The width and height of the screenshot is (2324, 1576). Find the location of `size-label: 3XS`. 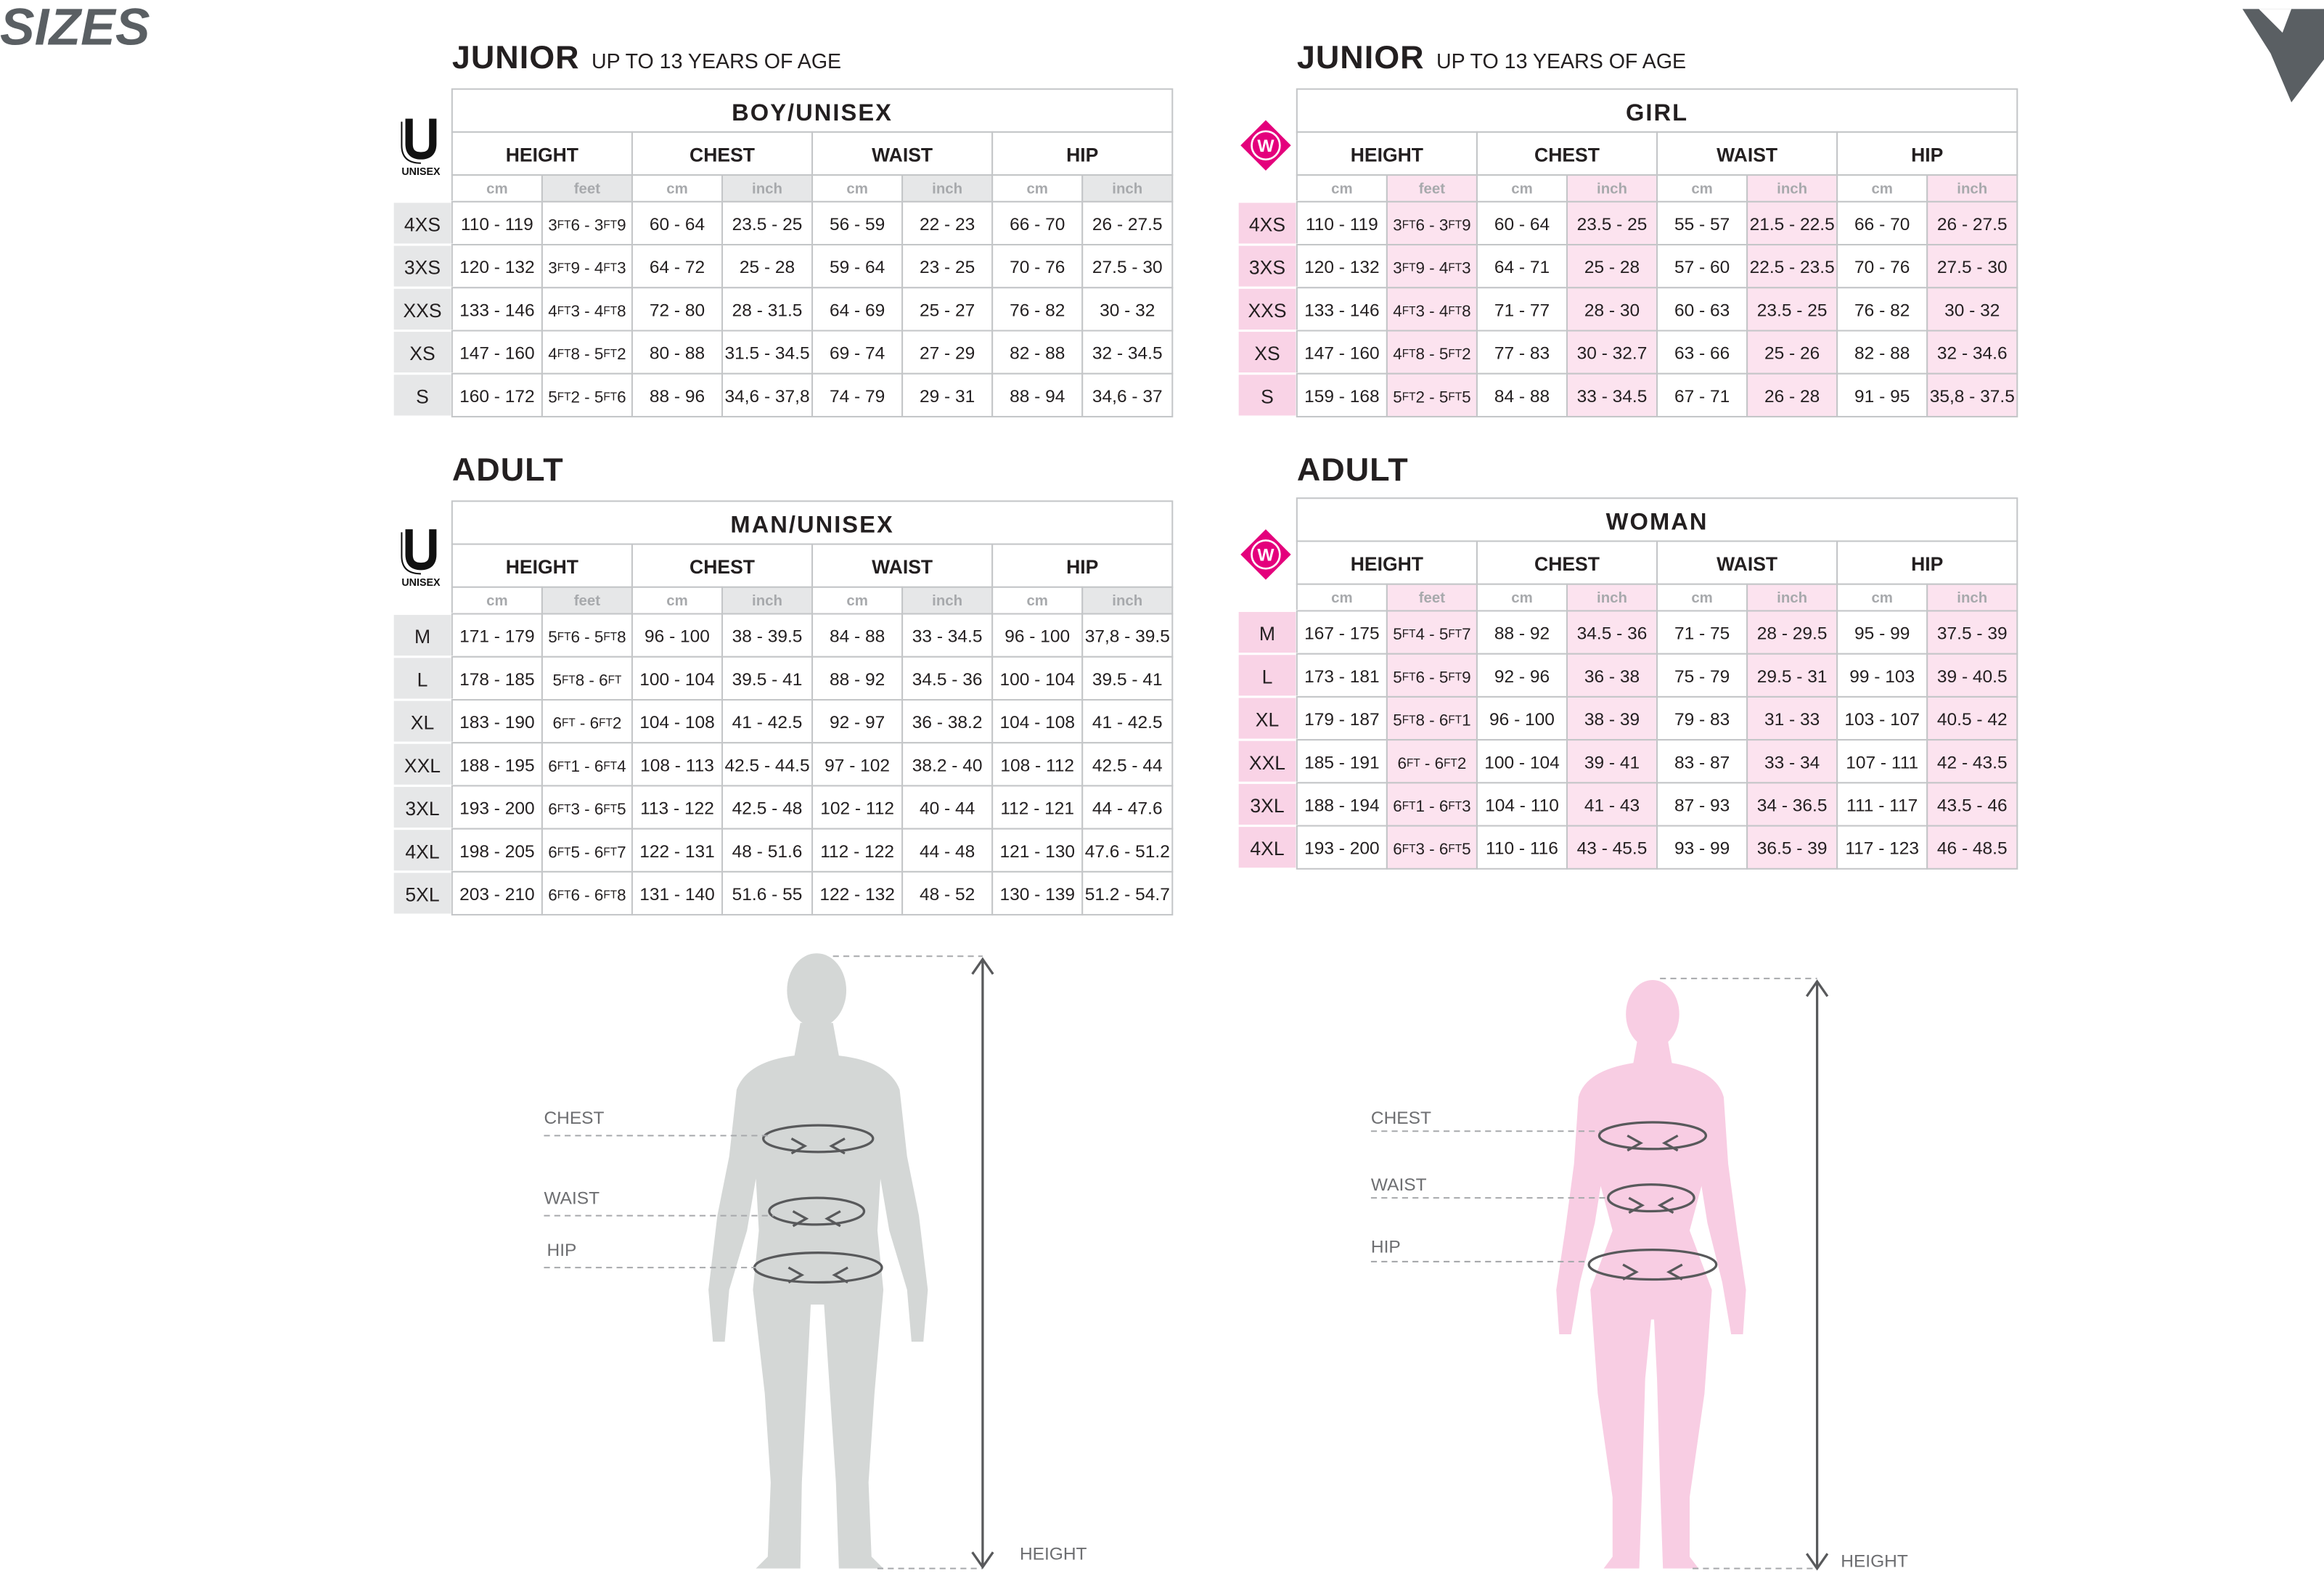

size-label: 3XS is located at coordinates (422, 268).